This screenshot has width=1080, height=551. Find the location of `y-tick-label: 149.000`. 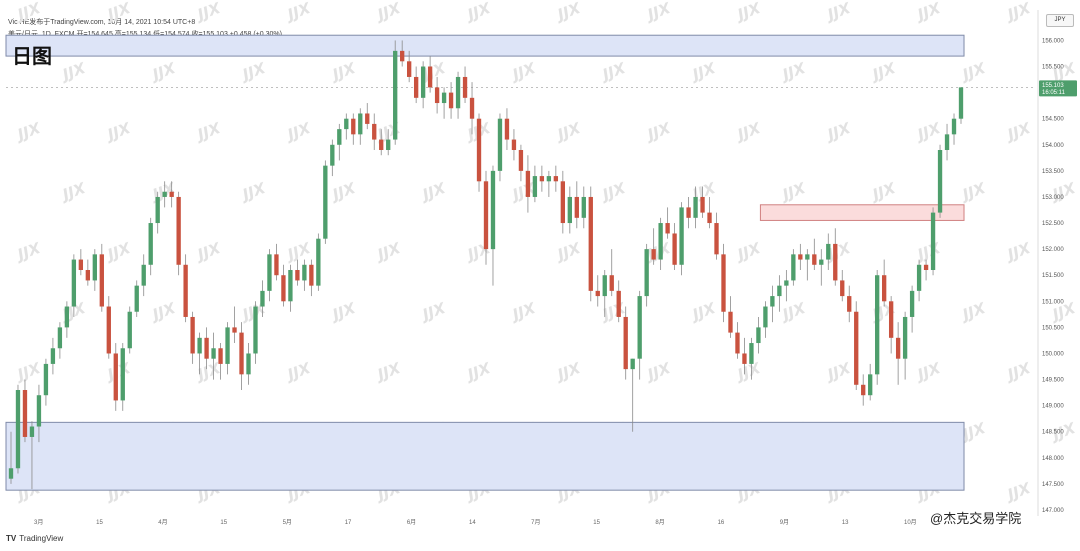

y-tick-label: 149.000 is located at coordinates (1053, 407).